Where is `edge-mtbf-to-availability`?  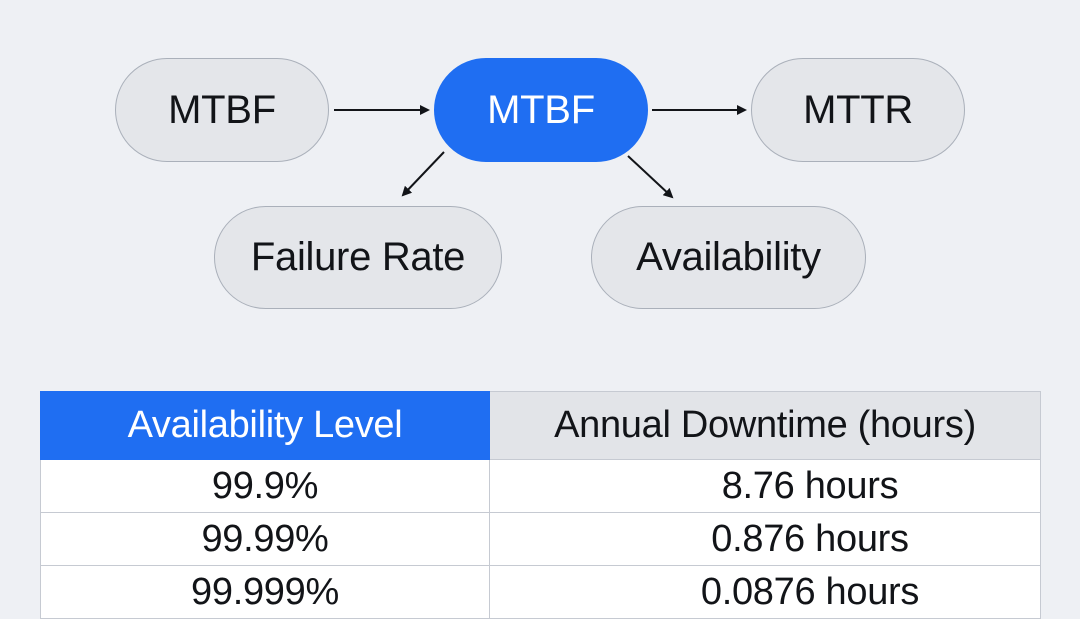 edge-mtbf-to-availability is located at coordinates (650, 177).